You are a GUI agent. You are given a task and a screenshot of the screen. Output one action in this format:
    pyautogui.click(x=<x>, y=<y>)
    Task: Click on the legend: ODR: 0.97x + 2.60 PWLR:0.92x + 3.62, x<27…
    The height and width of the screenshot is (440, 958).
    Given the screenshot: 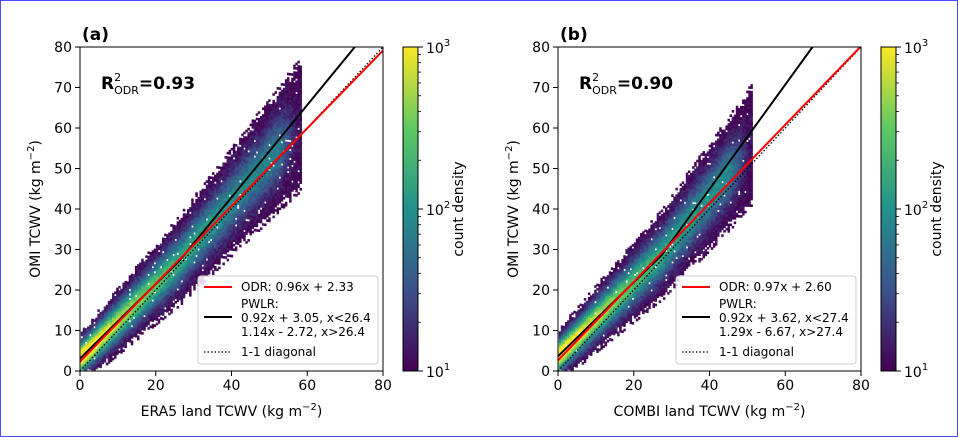 What is the action you would take?
    pyautogui.click(x=766, y=320)
    